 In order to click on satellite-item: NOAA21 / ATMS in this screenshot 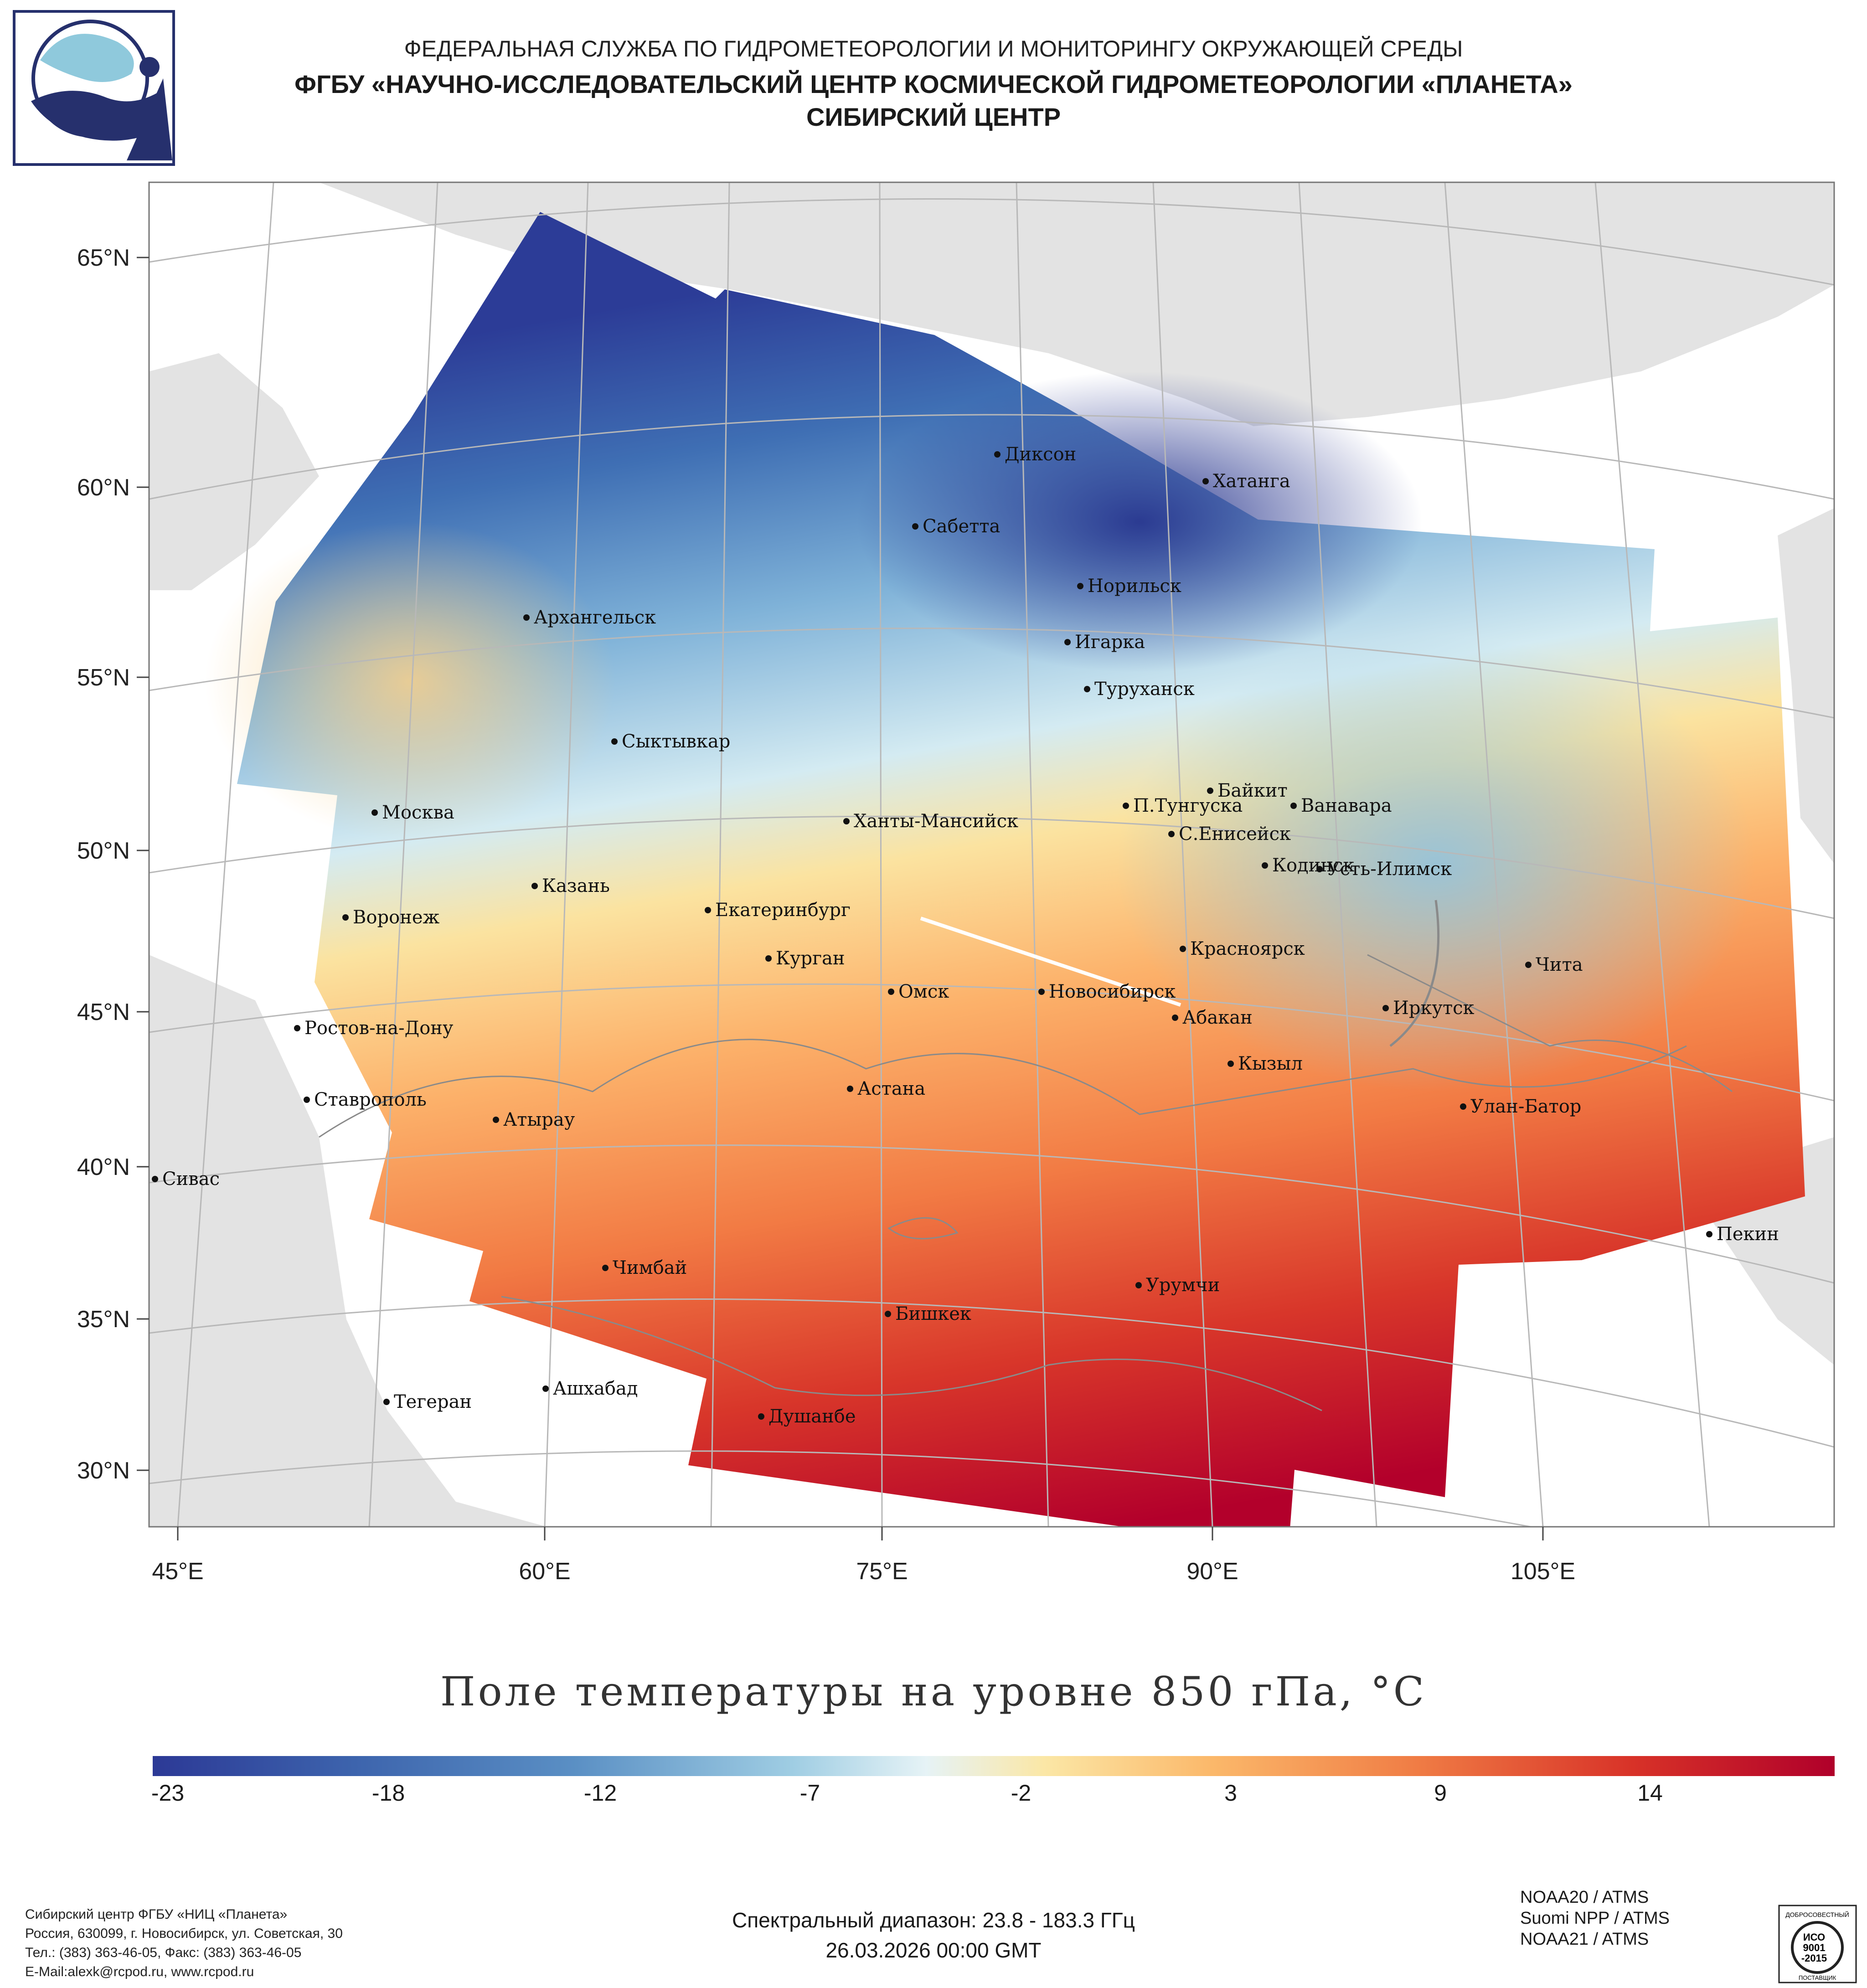, I will do `click(1584, 1940)`.